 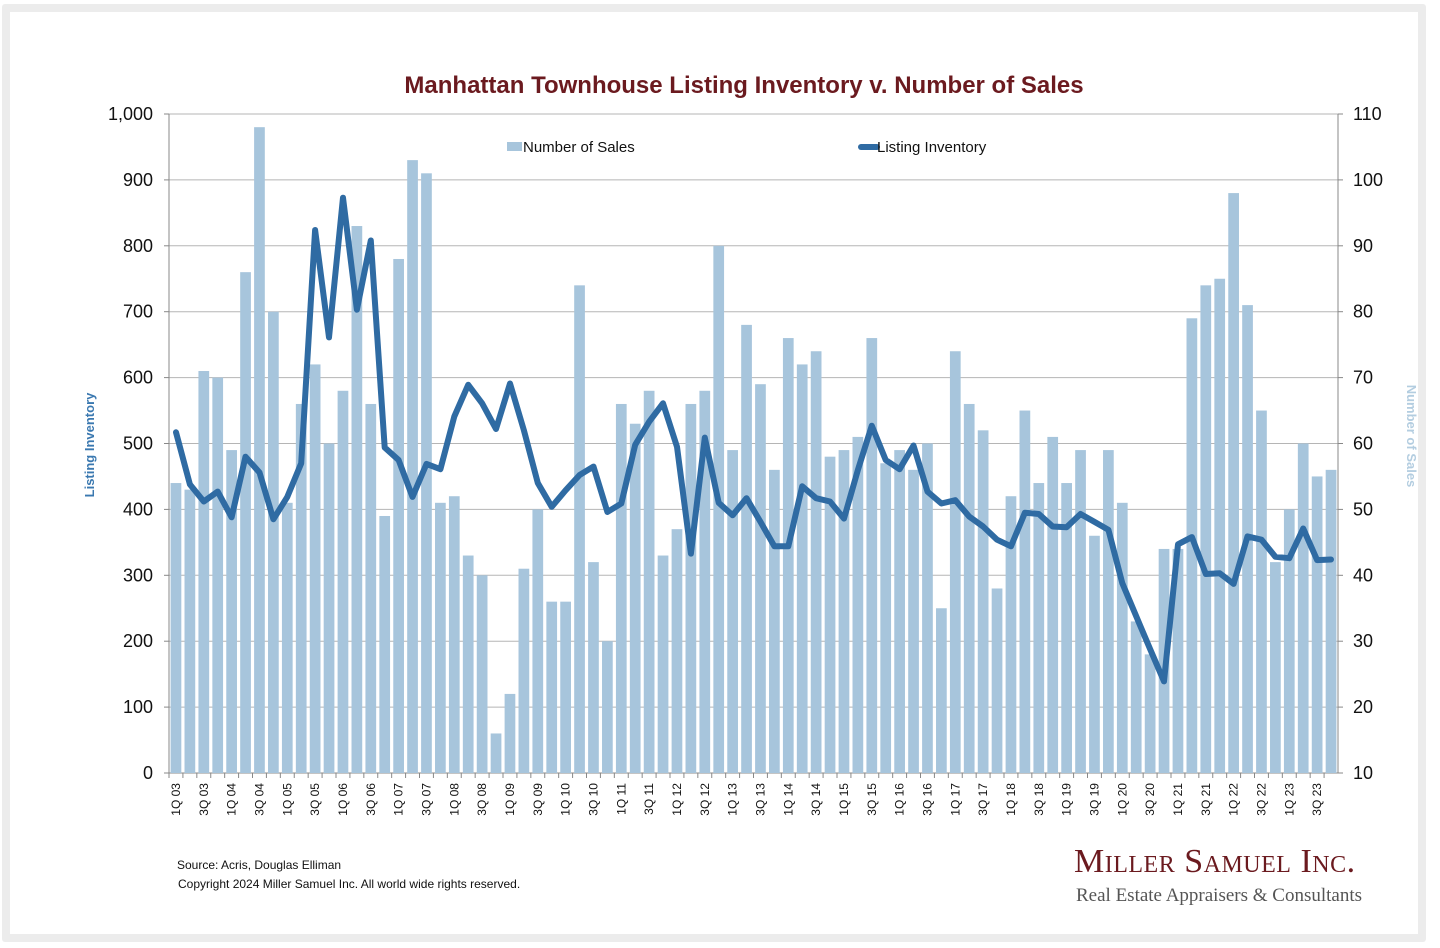 I want to click on x-tick-label: 3Q 12, so click(x=705, y=799).